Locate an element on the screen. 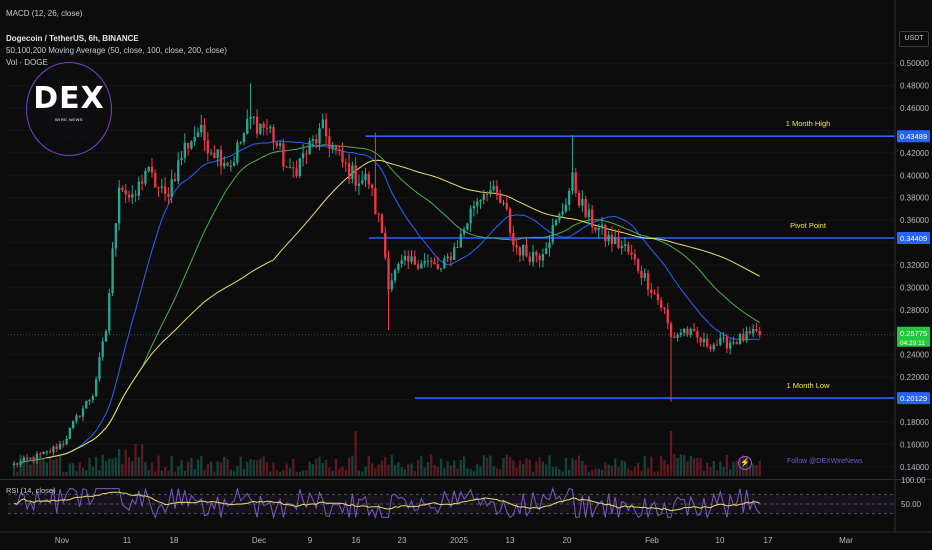 The height and width of the screenshot is (550, 932). follow-text: Follow @DEXWireNews is located at coordinates (825, 461).